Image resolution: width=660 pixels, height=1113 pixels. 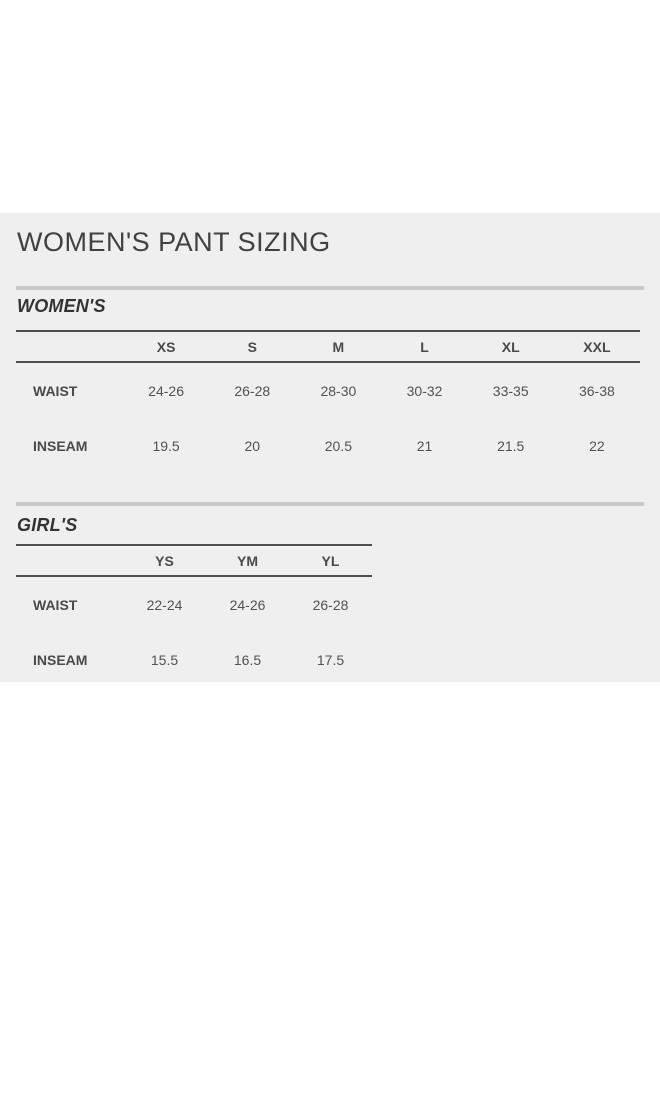 What do you see at coordinates (164, 660) in the screenshot?
I see `size-cell: 15.5` at bounding box center [164, 660].